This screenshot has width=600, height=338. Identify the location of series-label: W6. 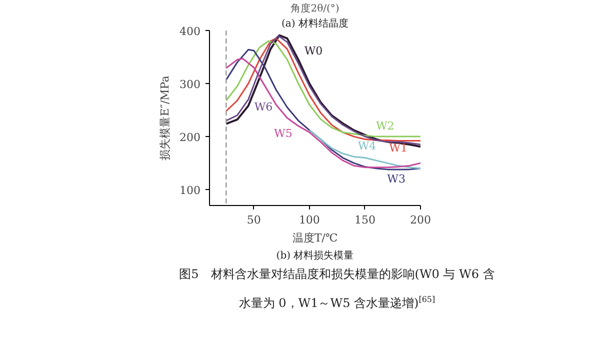
(263, 107).